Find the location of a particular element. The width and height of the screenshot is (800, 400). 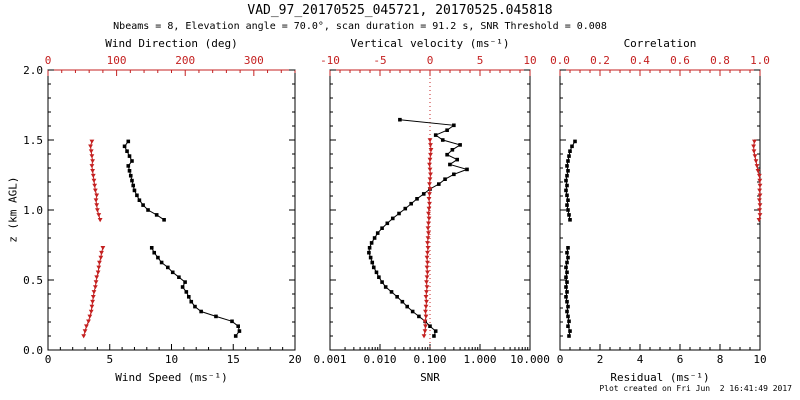

svg-text: 4 is located at coordinates (640, 359).